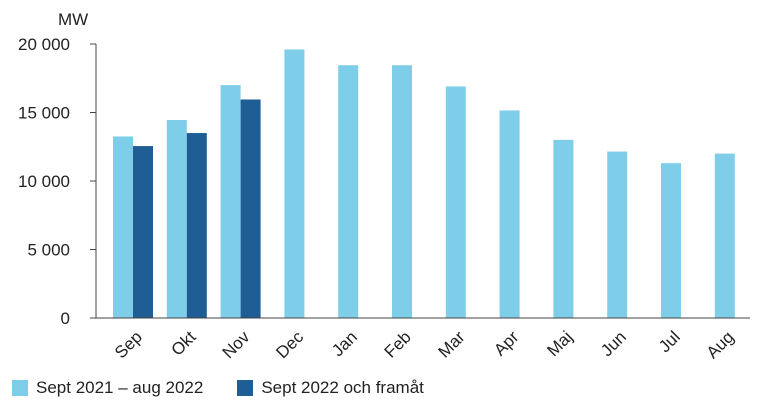  Describe the element at coordinates (724, 235) in the screenshot. I see `bar-series-1-aug` at that location.